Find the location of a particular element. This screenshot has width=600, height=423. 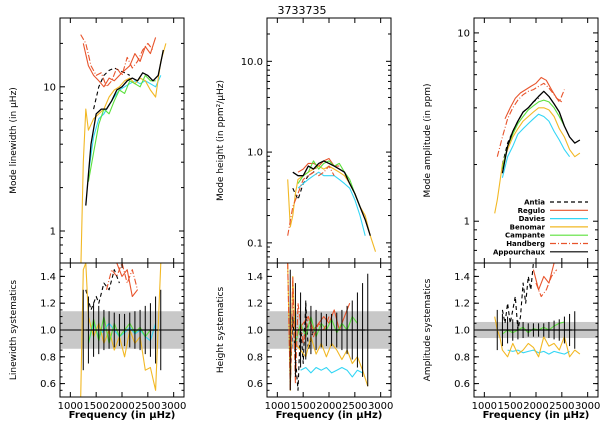

legend-label-davies: Davies is located at coordinates (532, 219).